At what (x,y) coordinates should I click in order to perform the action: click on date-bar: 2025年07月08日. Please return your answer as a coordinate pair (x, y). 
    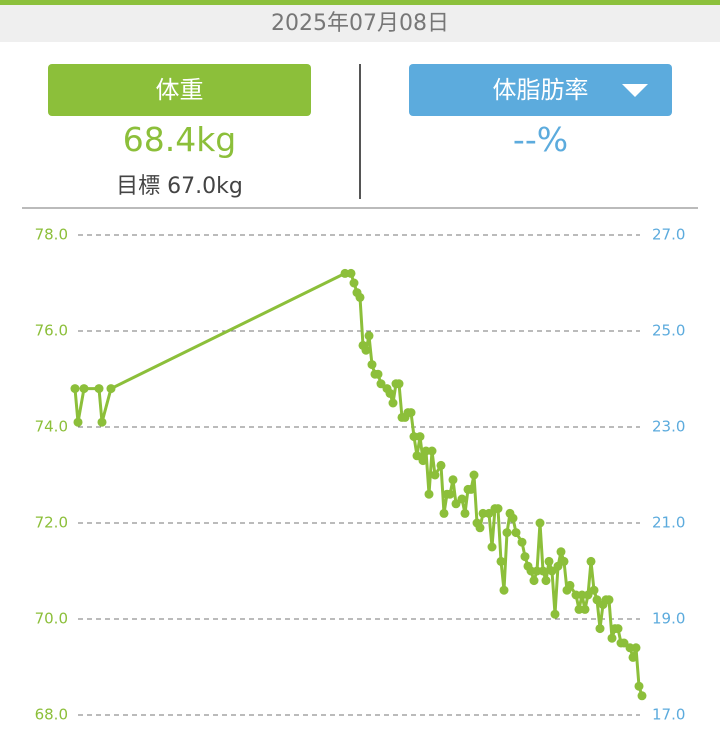
    Looking at the image, I should click on (360, 23).